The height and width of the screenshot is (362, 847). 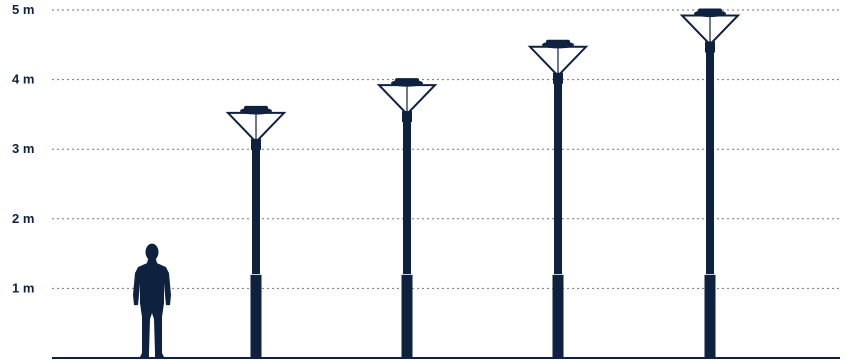 I want to click on y-tick-label: 3 m, so click(x=23, y=148).